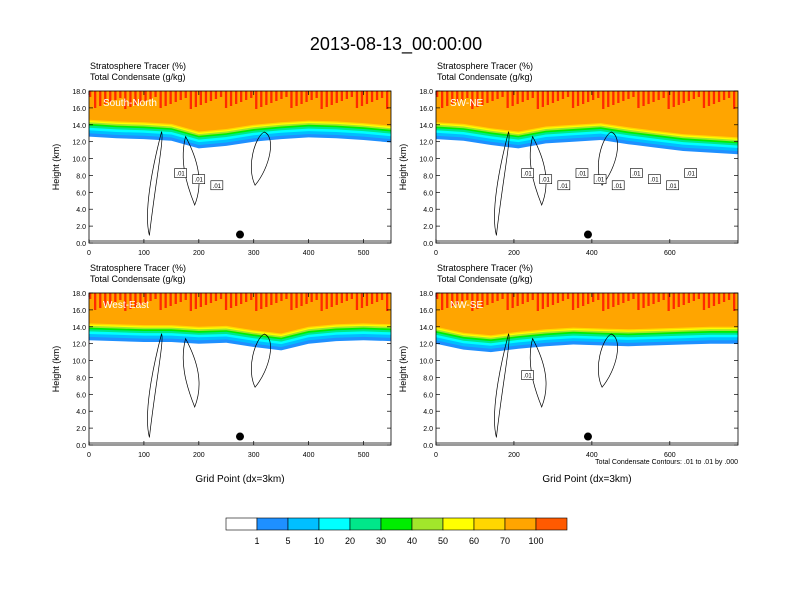 The height and width of the screenshot is (612, 792). I want to click on x-tick-label: 300, so click(254, 455).